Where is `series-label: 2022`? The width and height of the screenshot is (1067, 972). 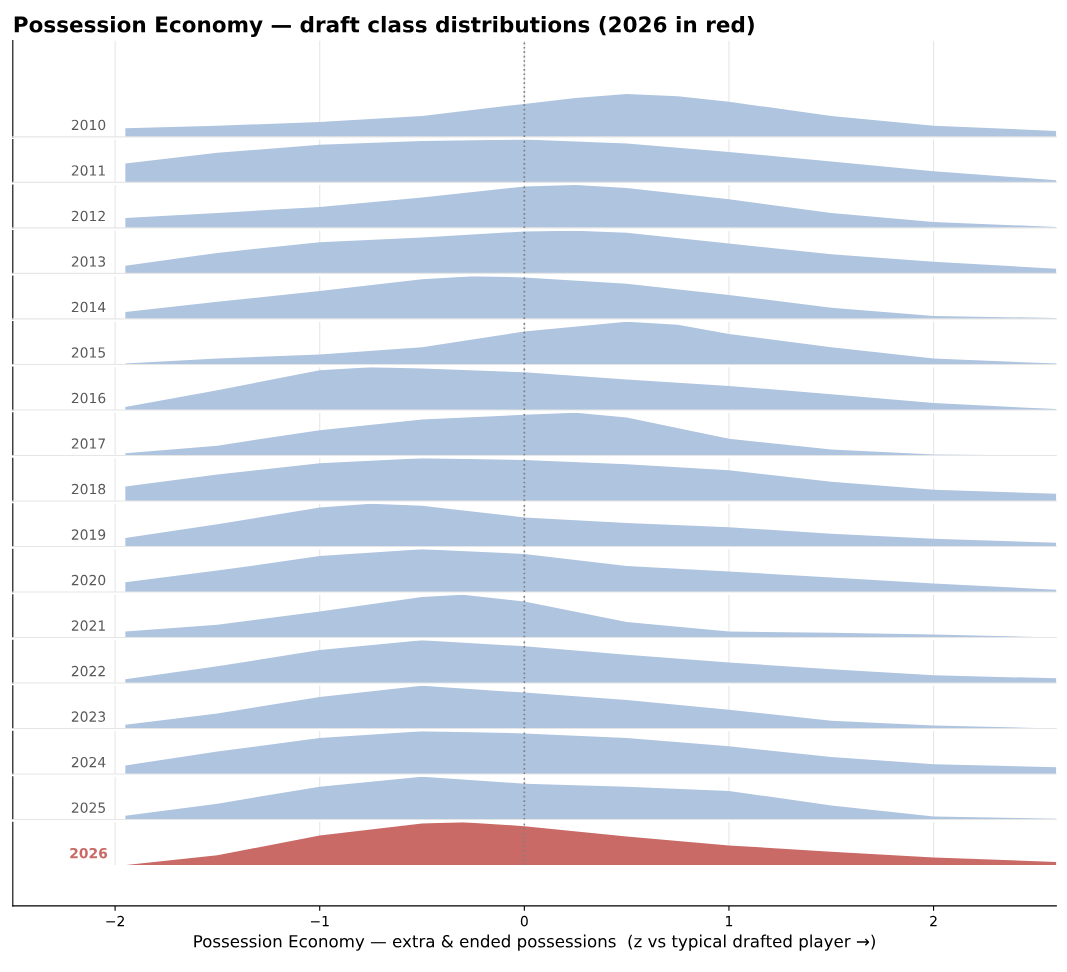
series-label: 2022 is located at coordinates (88, 671).